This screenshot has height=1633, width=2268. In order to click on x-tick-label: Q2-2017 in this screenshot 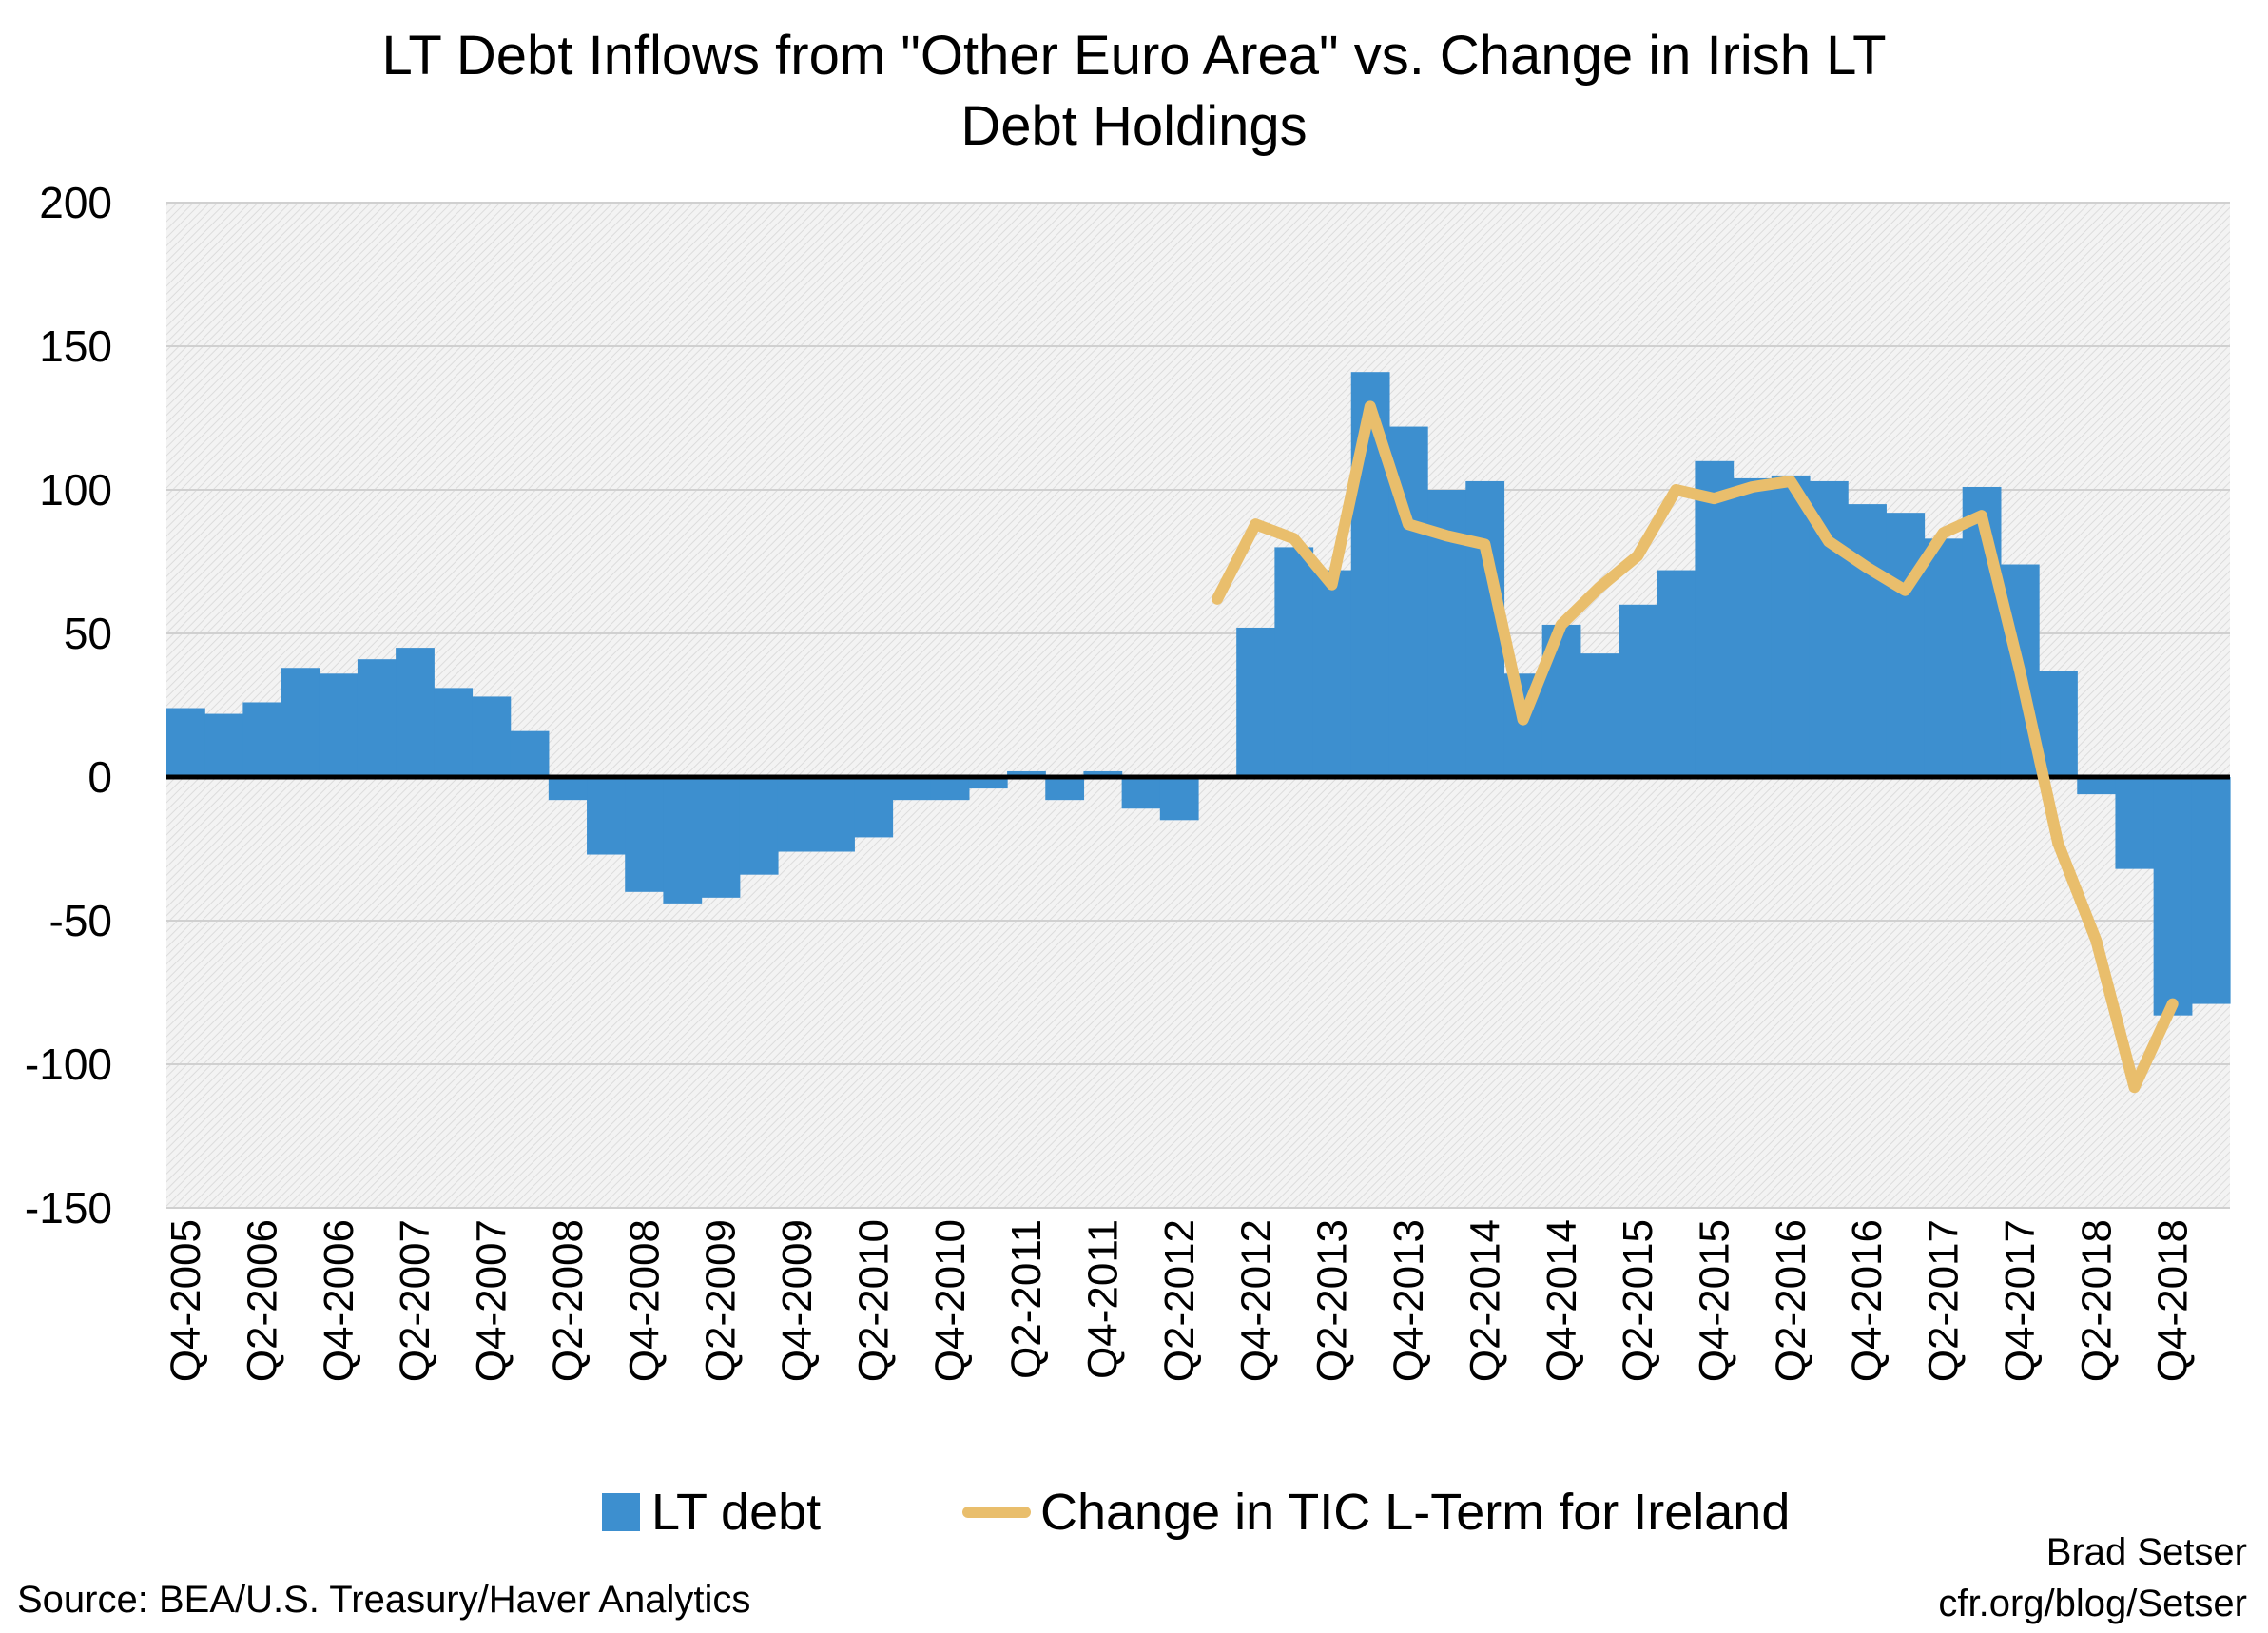, I will do `click(1944, 1300)`.